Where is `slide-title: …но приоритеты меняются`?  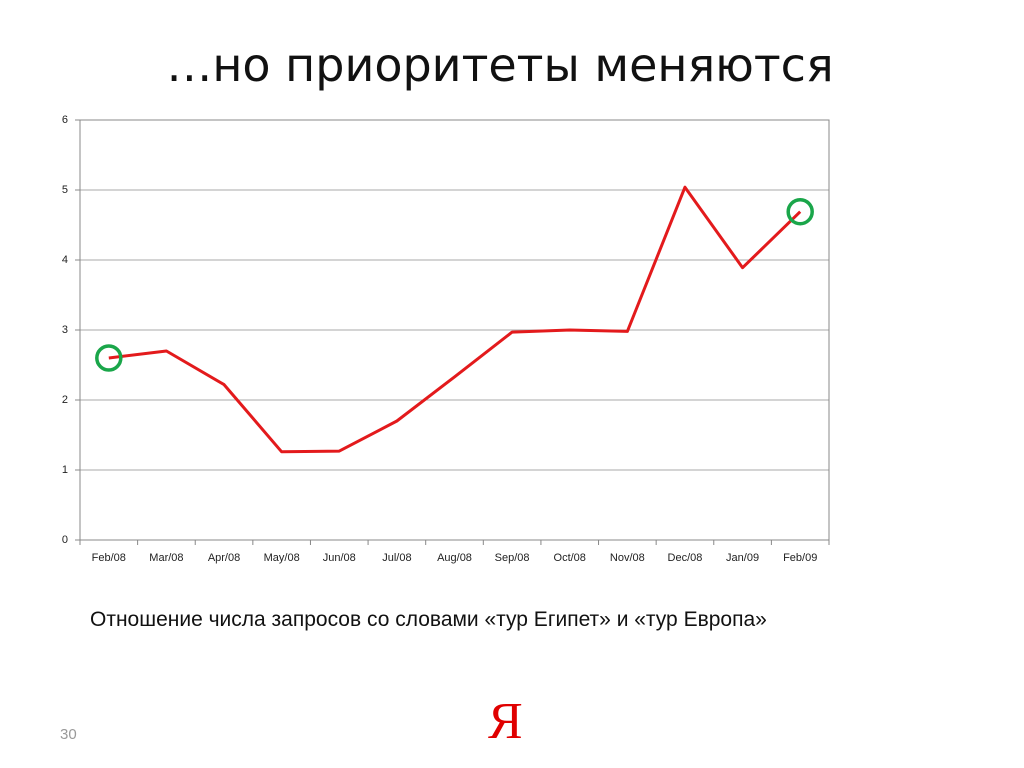 slide-title: …но приоритеты меняются is located at coordinates (500, 65).